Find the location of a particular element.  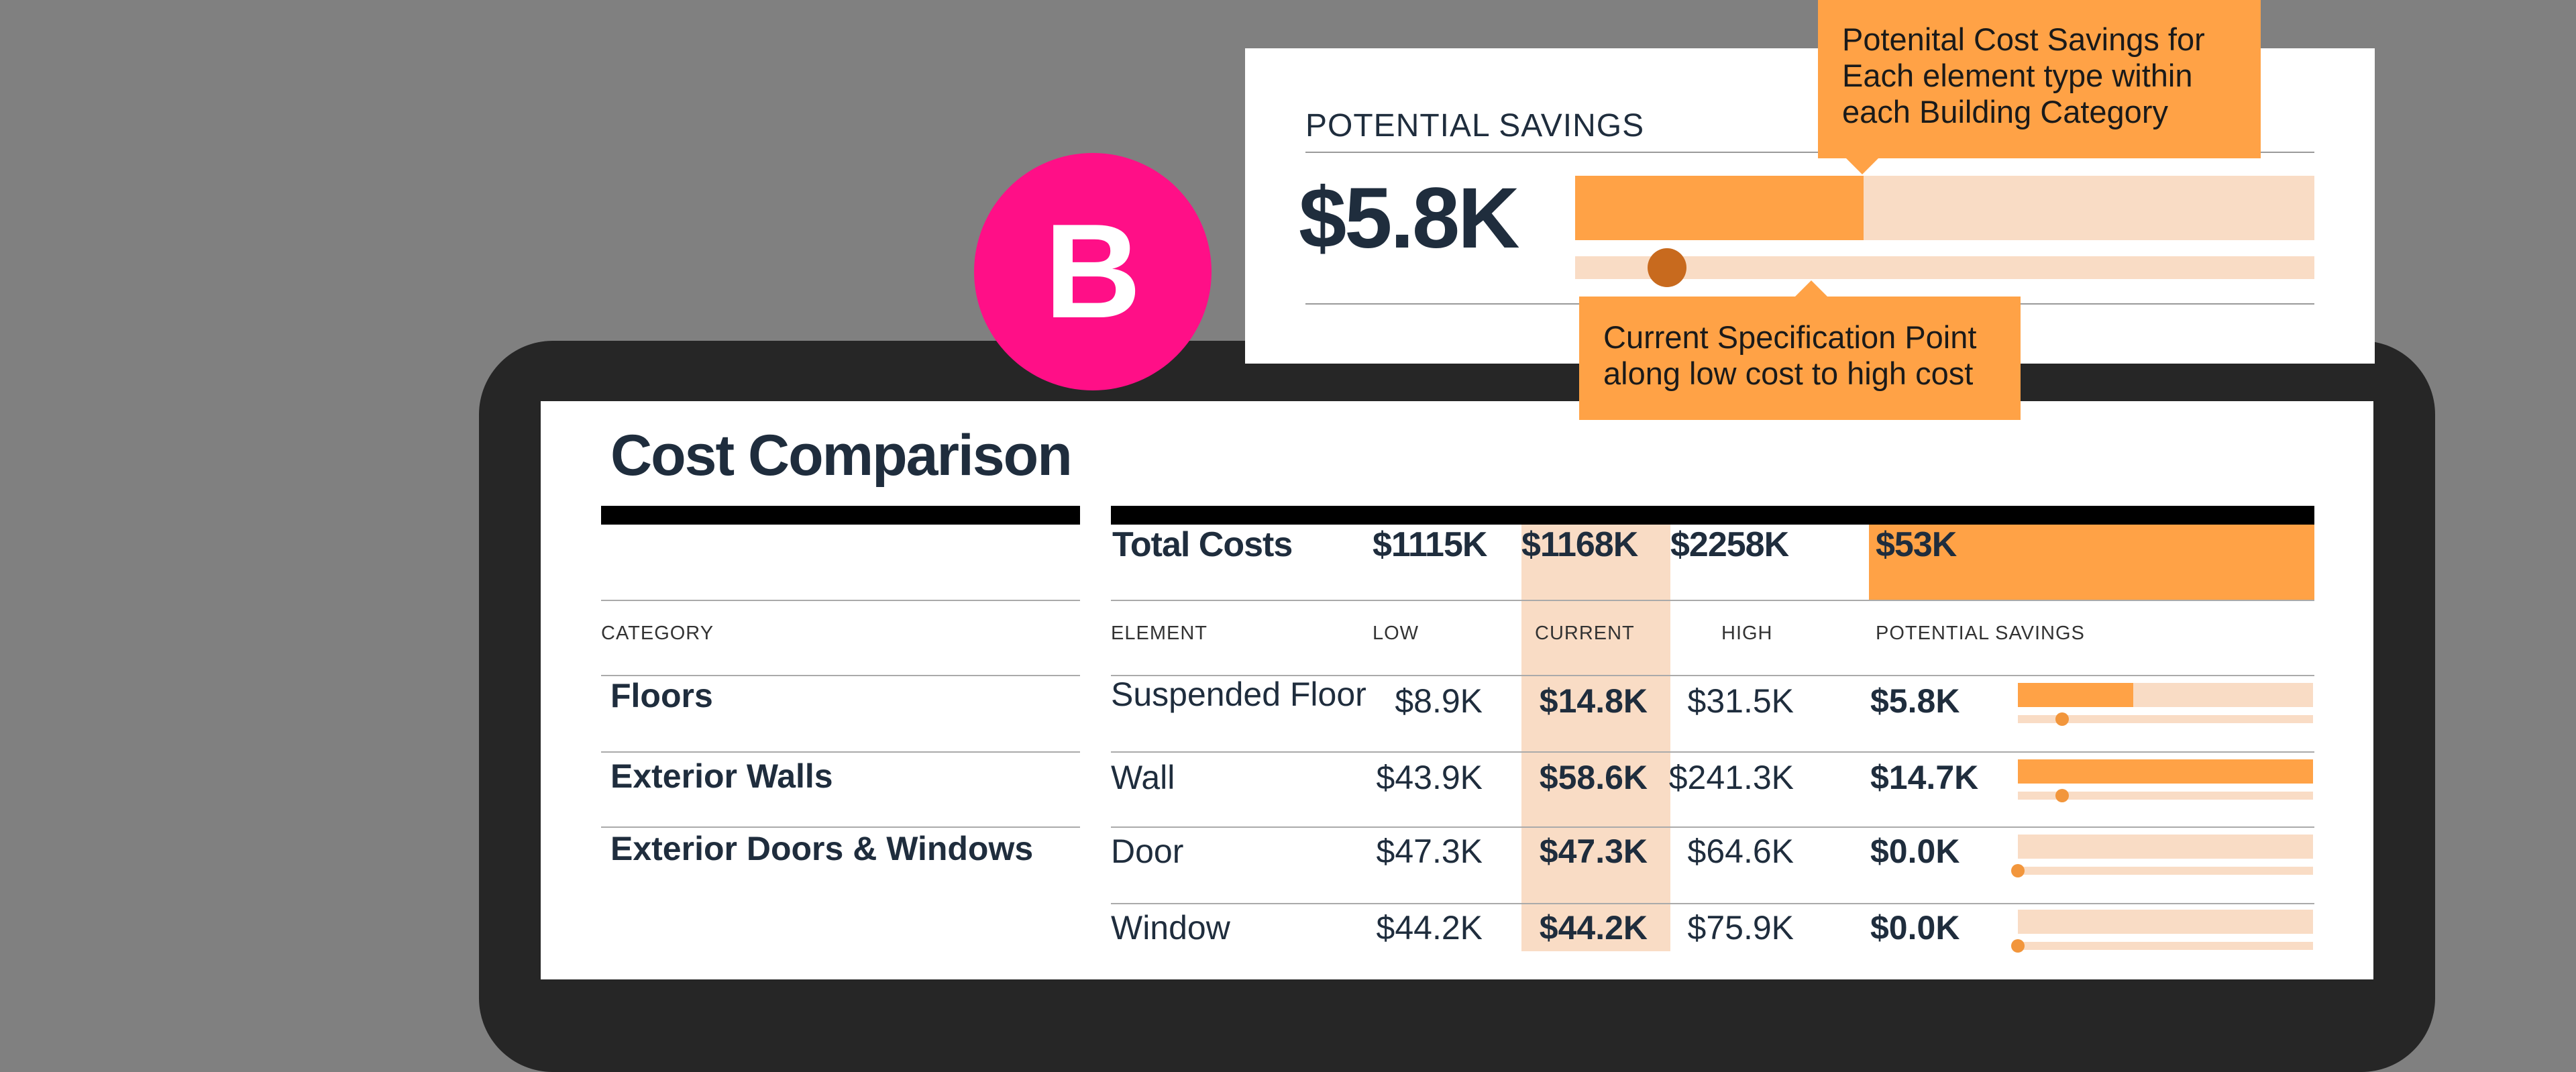

row-high: $64.6K is located at coordinates (1740, 852).